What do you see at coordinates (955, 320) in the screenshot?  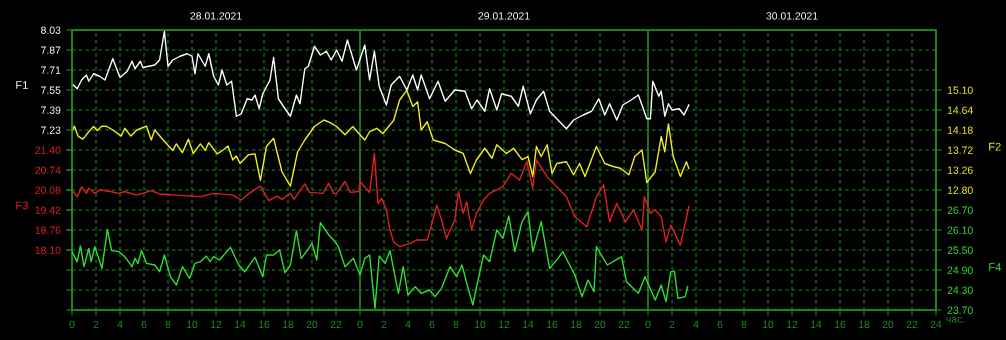 I see `x-axis-title: час.` at bounding box center [955, 320].